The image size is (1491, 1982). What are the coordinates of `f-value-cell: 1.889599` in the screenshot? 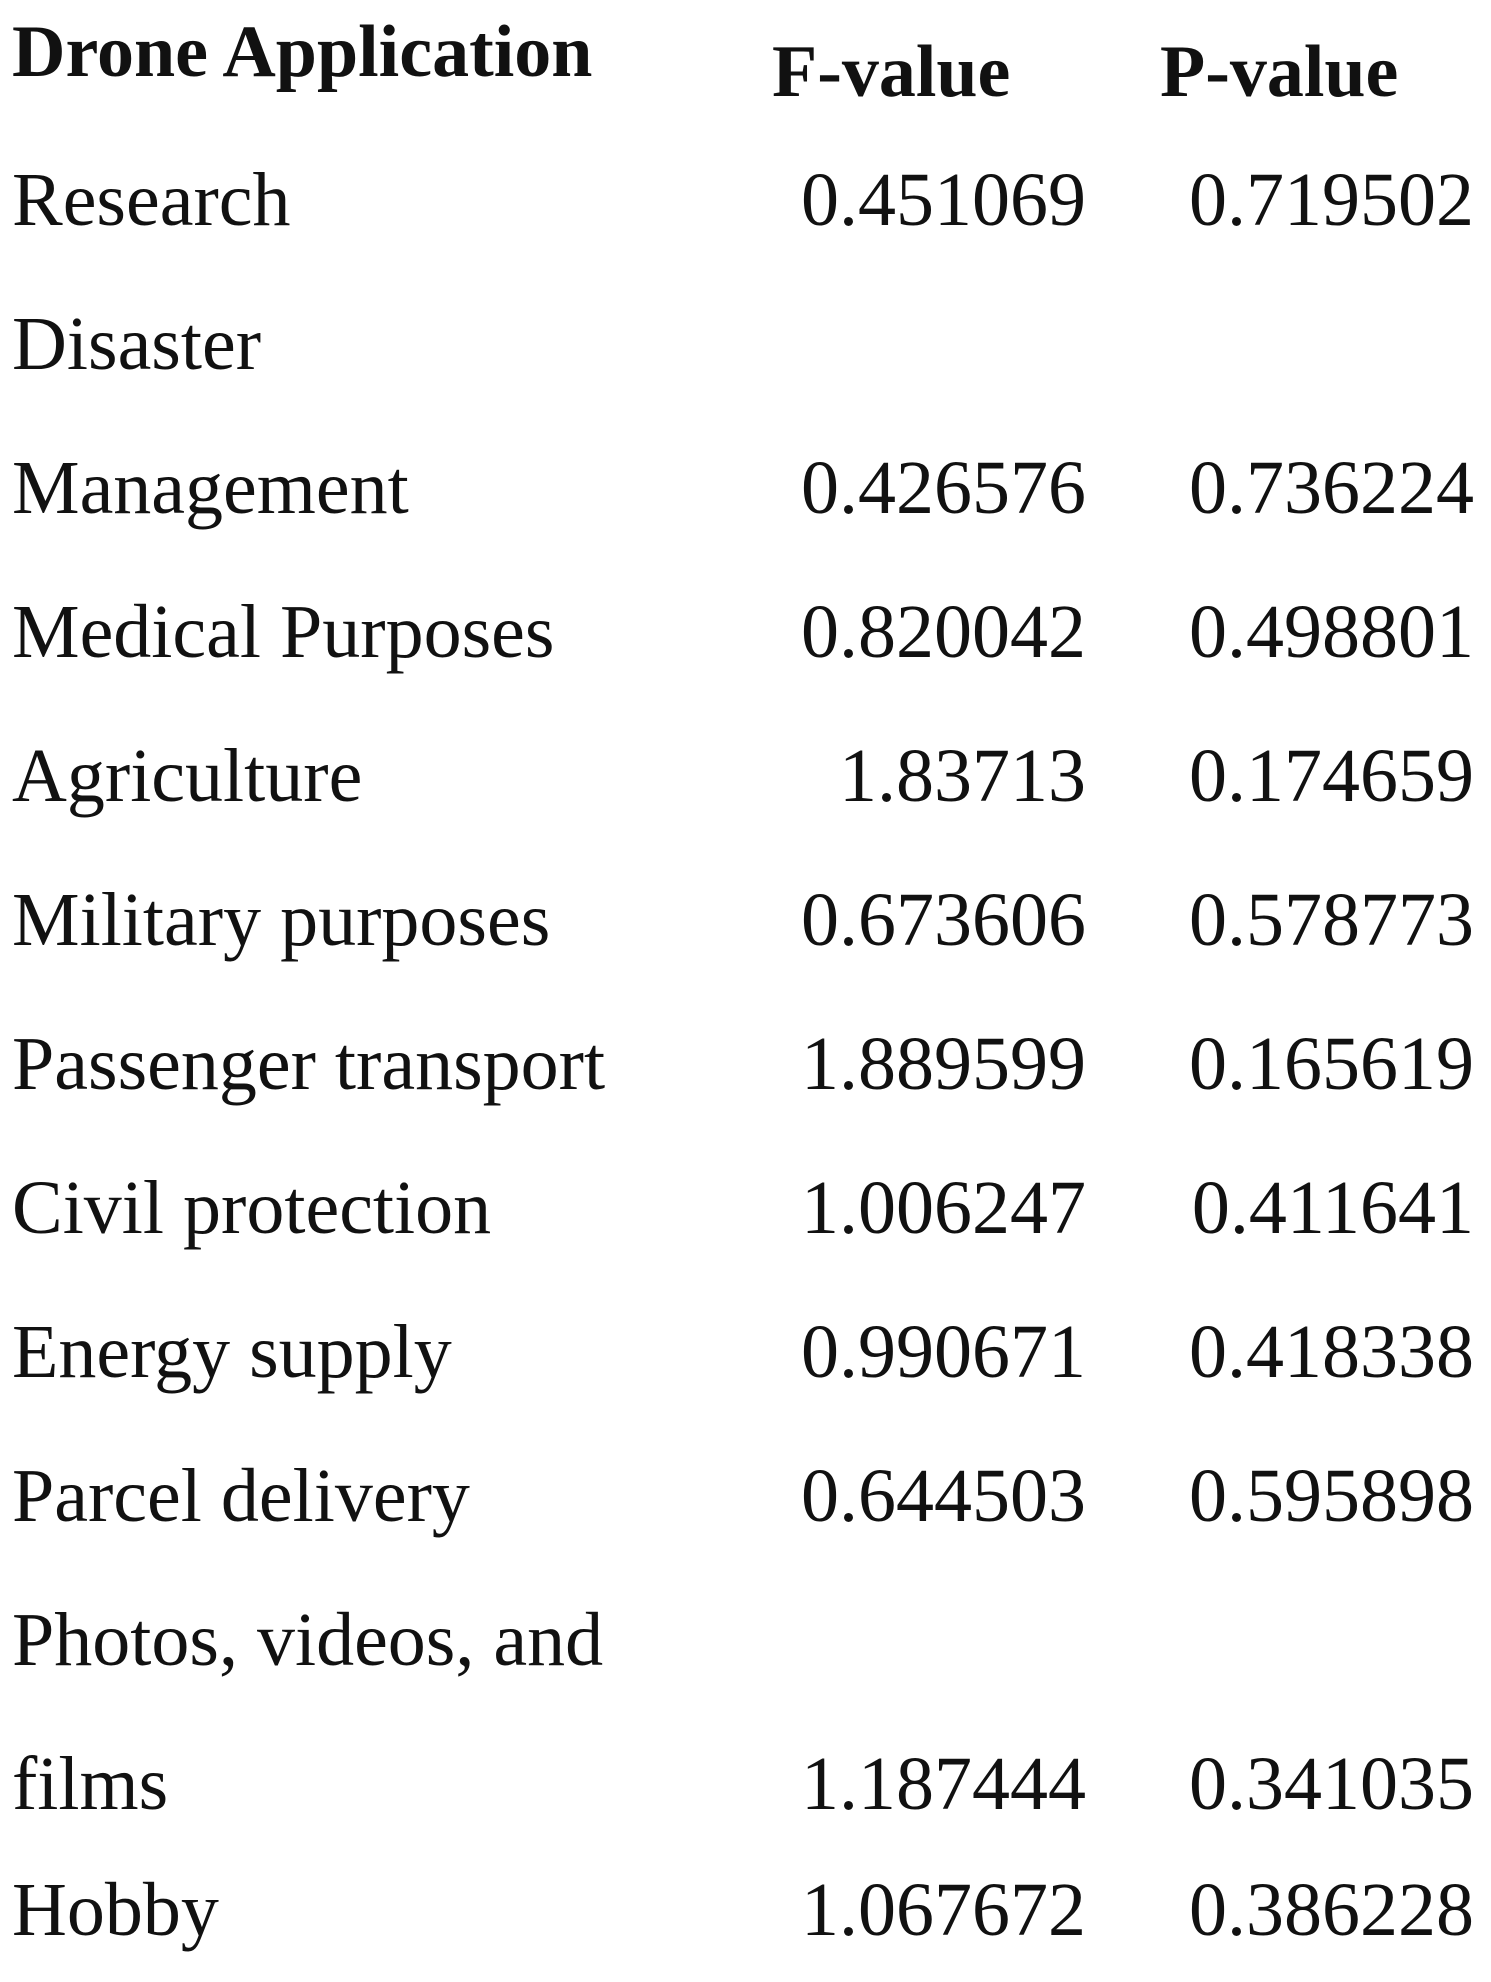 It's located at (943, 1064).